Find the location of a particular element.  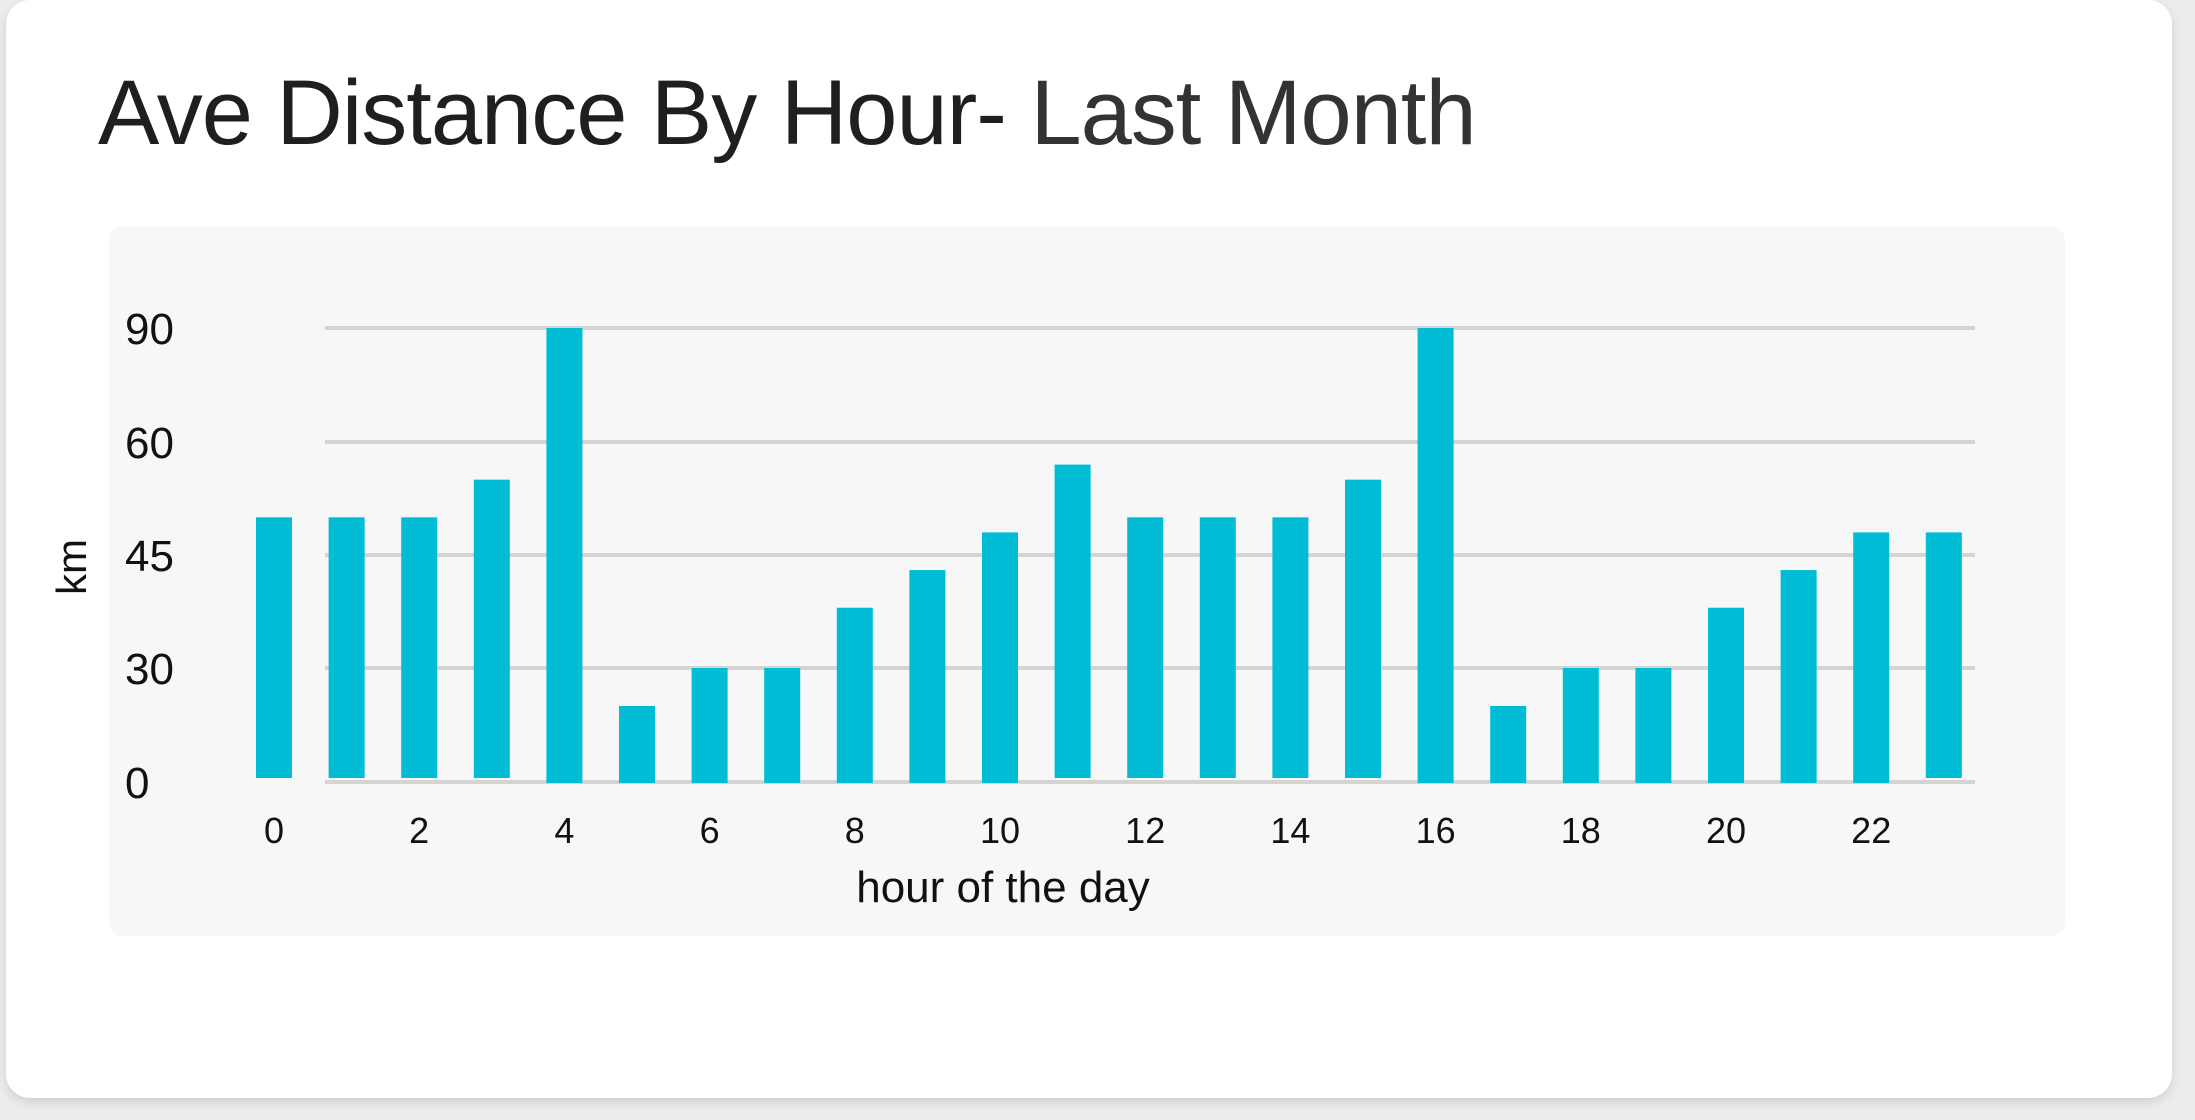

y-tick-label: 60 is located at coordinates (149, 443).